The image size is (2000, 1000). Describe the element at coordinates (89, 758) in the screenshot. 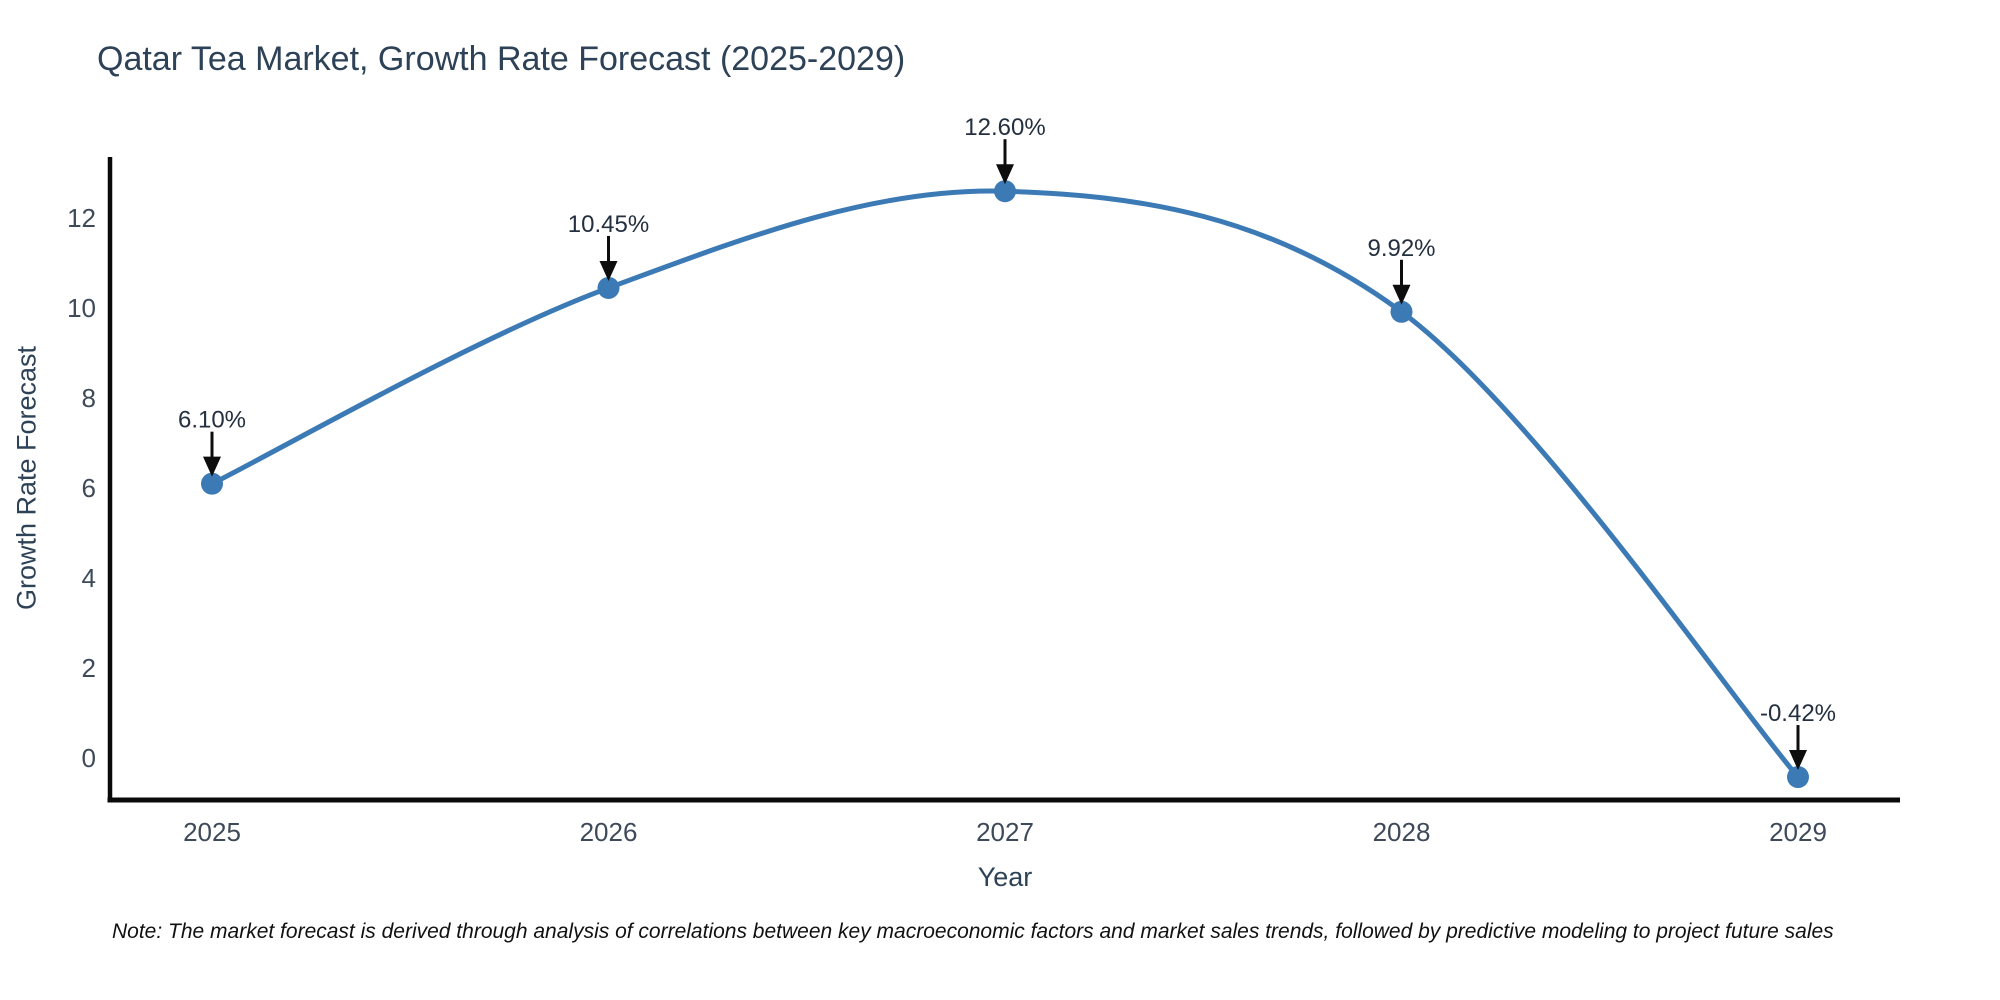

I see `y-tick-label: 0` at that location.